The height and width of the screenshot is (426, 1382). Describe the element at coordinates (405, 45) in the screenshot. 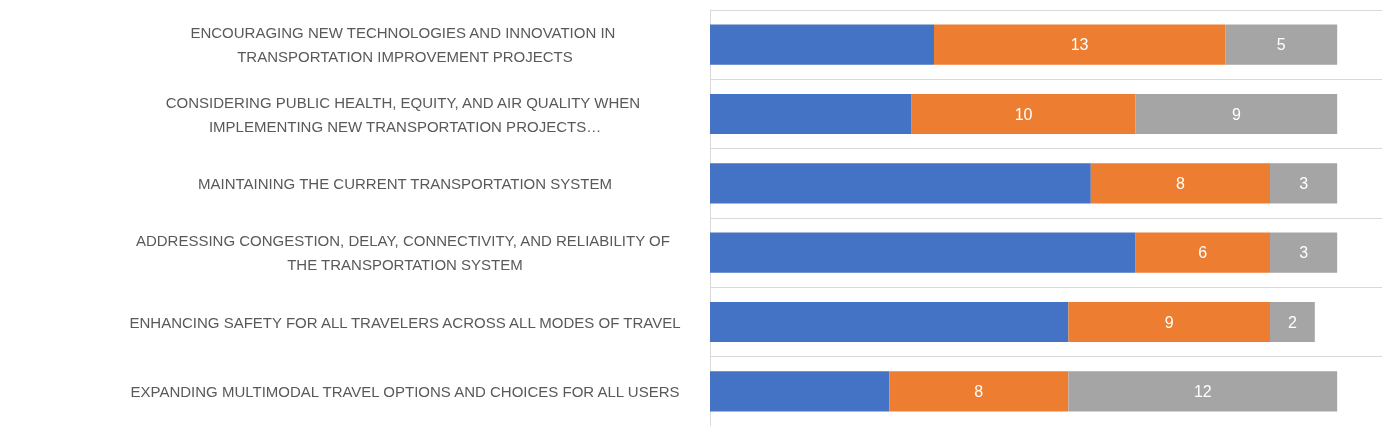

I see `y-tick-label: ENCOURAGING NEW TECHNOLOGIES AND INNOVATION IN TRANSPORTATION IMPROVEMENT PROJECTS` at that location.